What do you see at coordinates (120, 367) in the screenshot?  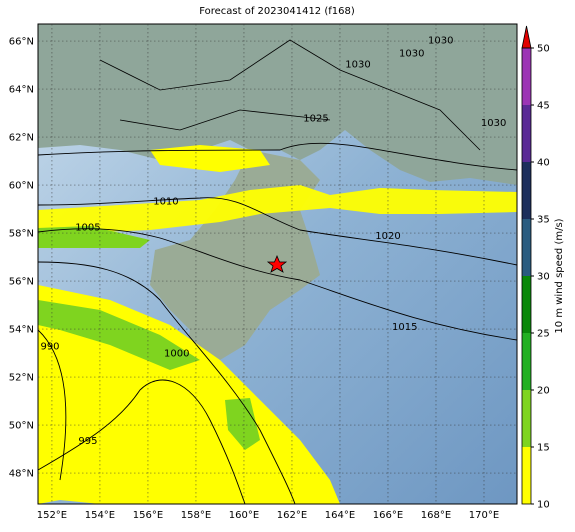 I see `wind-yellow-inner` at bounding box center [120, 367].